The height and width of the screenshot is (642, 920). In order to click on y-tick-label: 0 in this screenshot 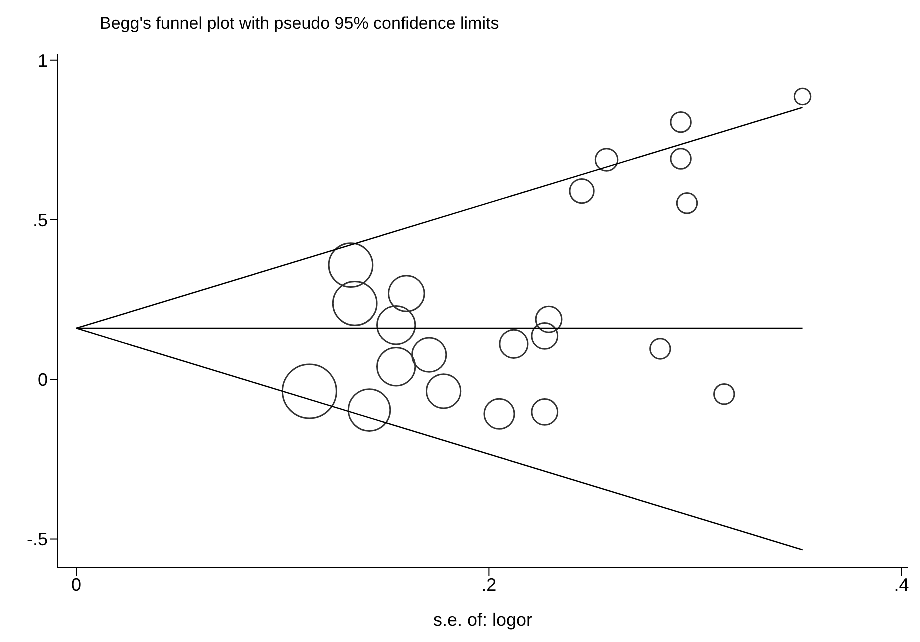, I will do `click(43, 380)`.